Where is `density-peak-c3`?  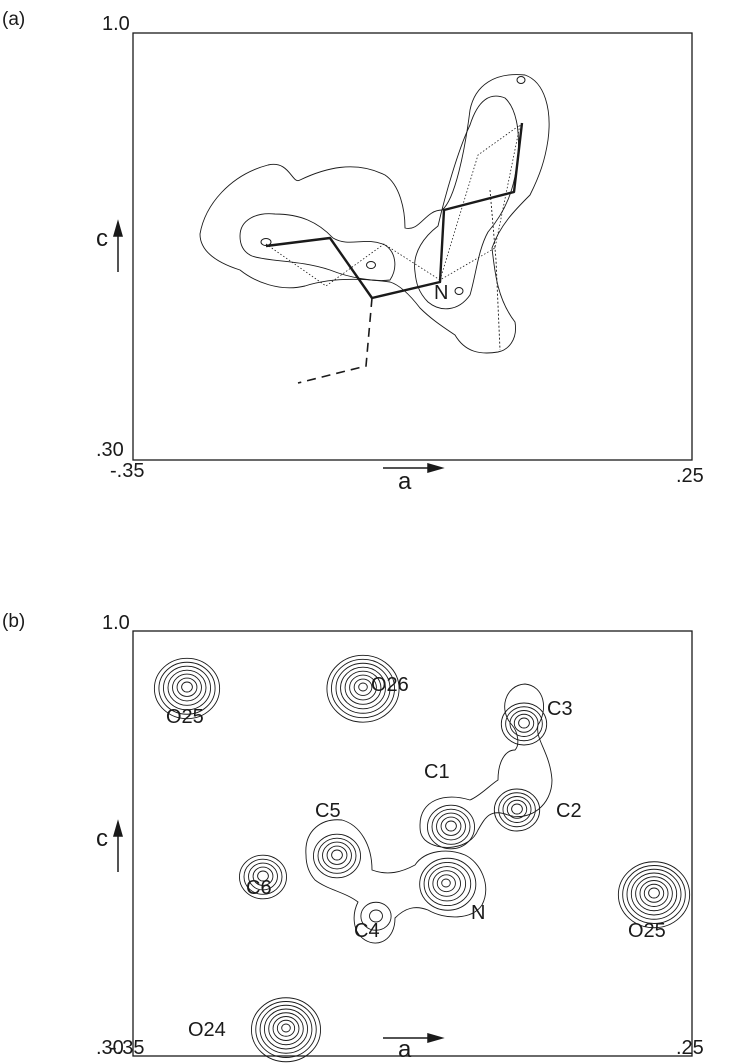
density-peak-c3 is located at coordinates (524, 724).